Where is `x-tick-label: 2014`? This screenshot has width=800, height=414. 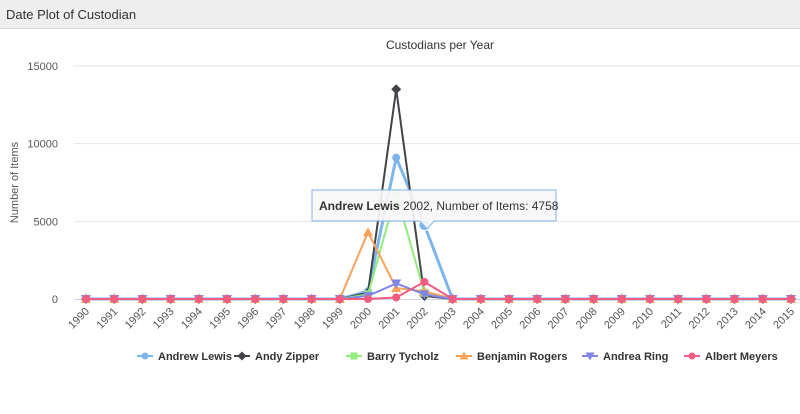
x-tick-label: 2014 is located at coordinates (756, 319).